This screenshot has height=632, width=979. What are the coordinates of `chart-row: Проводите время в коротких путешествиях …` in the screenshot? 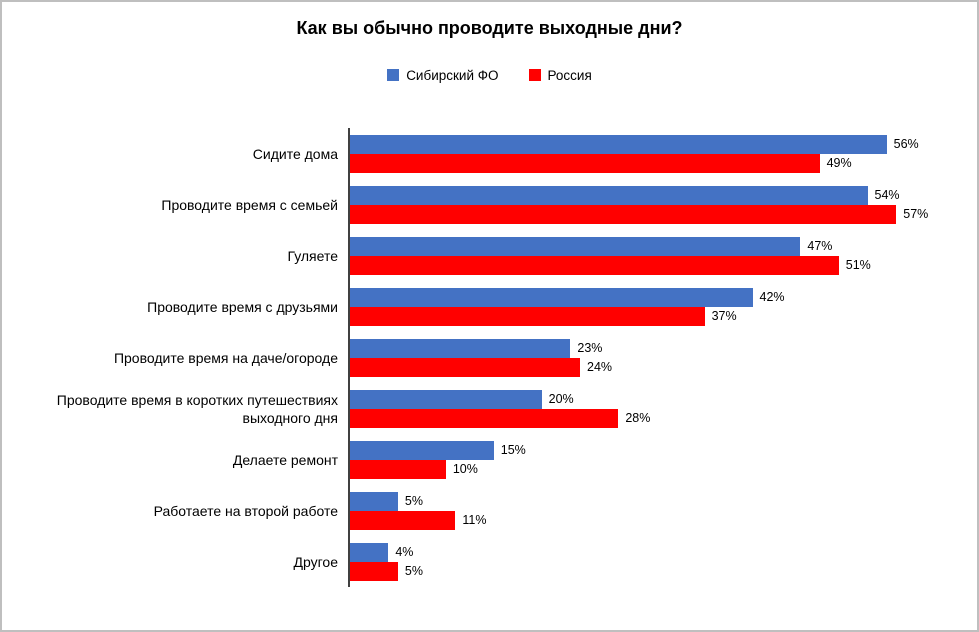 It's located at (489, 408).